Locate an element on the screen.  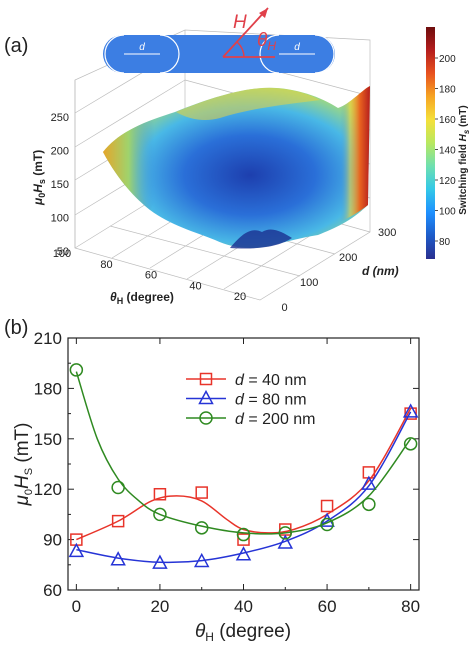
legend: d = 40 nm d = 80 nm d = 200 nm is located at coordinates (251, 400).